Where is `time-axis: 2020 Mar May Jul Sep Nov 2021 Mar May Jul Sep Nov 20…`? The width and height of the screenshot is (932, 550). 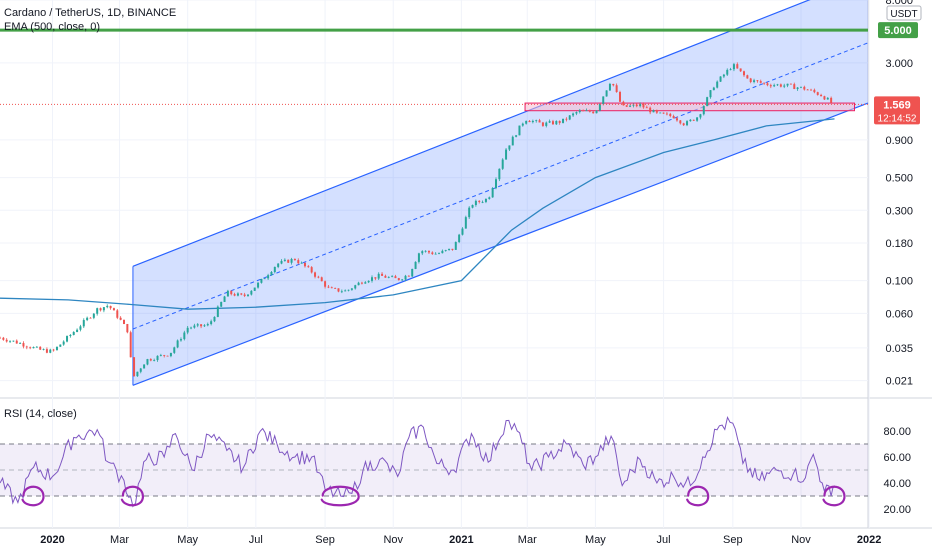
time-axis: 2020 Mar May Jul Sep Nov 2021 Mar May Jul Sep Nov 20… is located at coordinates (460, 540).